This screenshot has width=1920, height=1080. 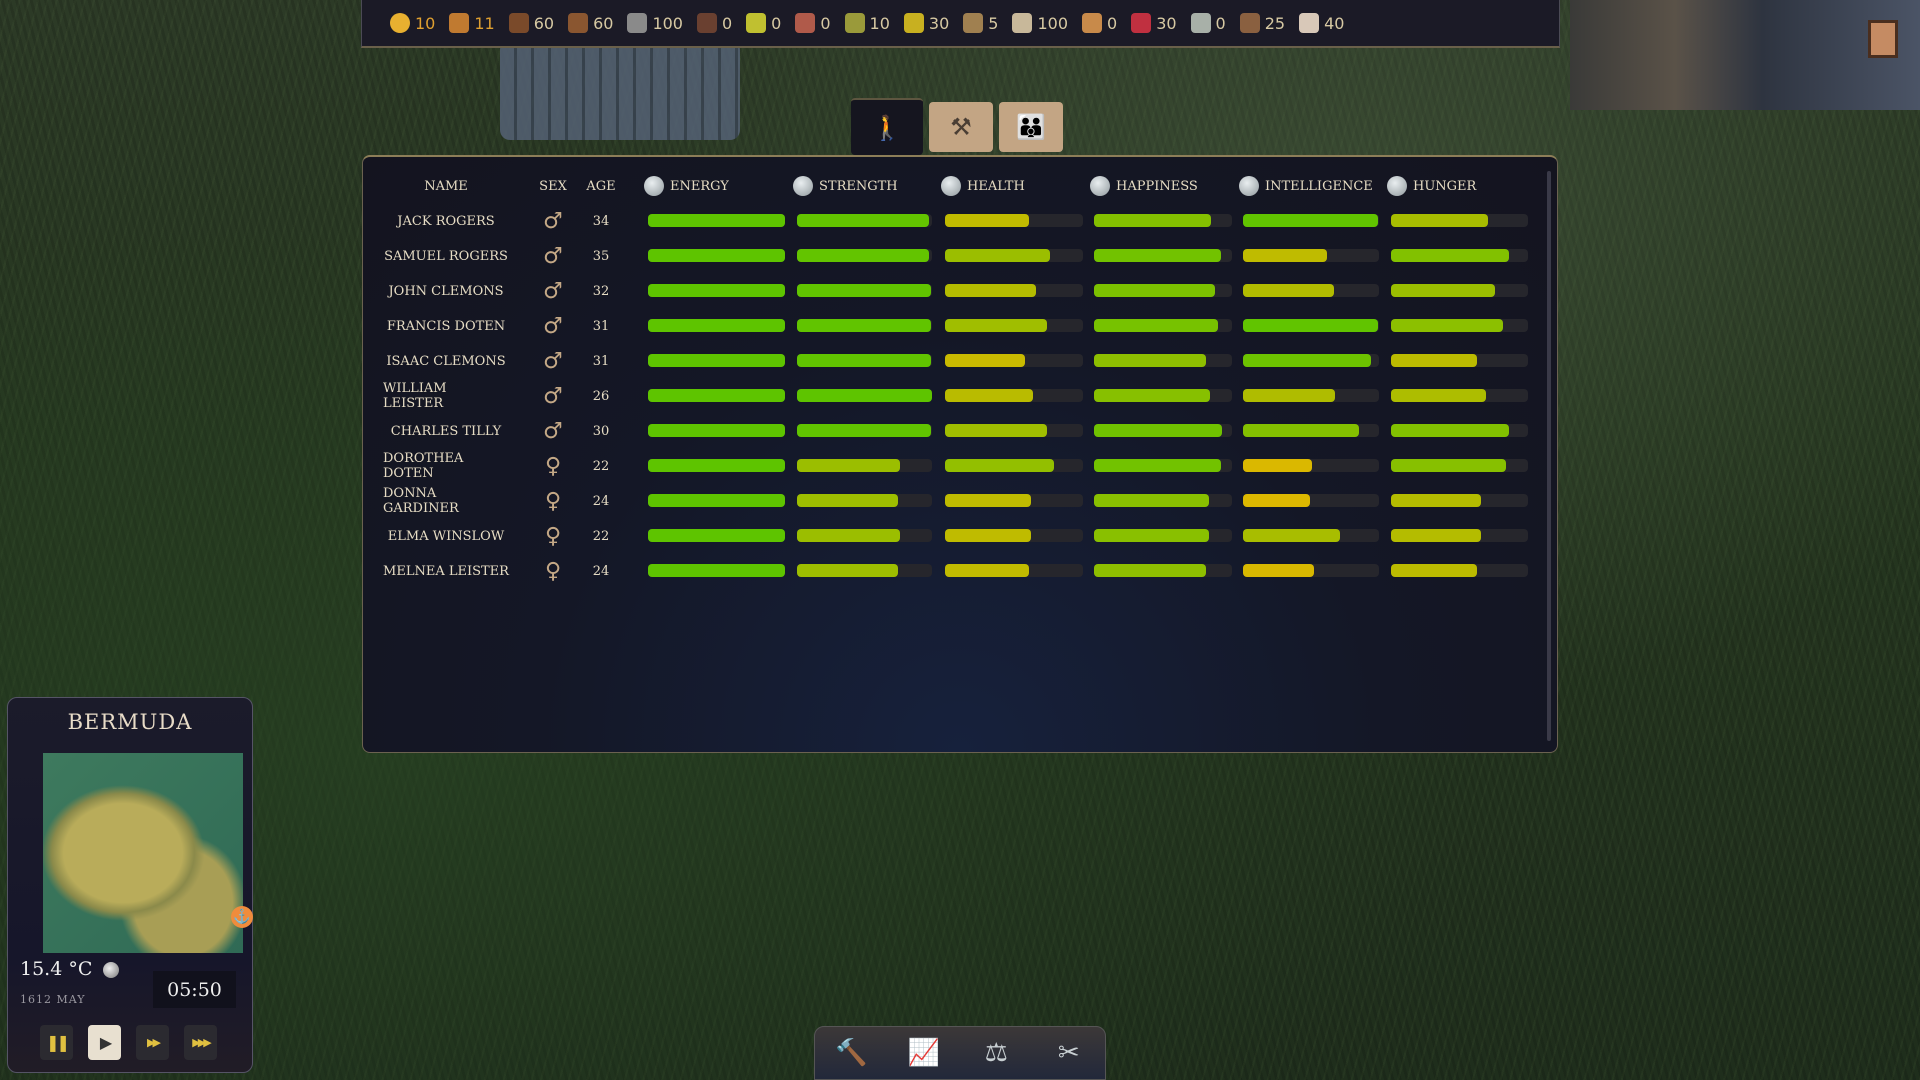 What do you see at coordinates (951, 186) in the screenshot?
I see `heart-icon` at bounding box center [951, 186].